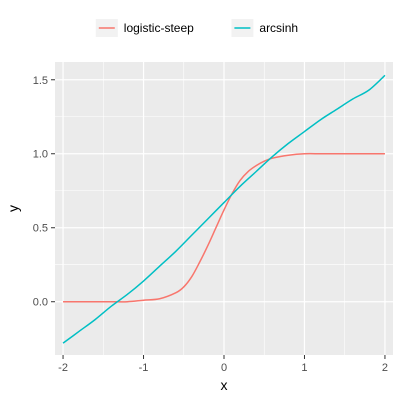  Describe the element at coordinates (159, 28) in the screenshot. I see `legend-label: logistic-steep` at that location.